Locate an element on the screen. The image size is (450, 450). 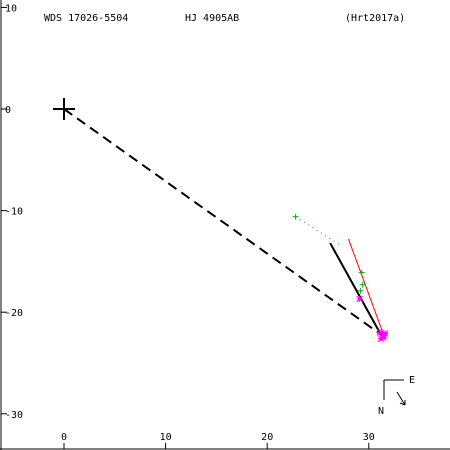
compass-rose: E N is located at coordinates (396, 396).